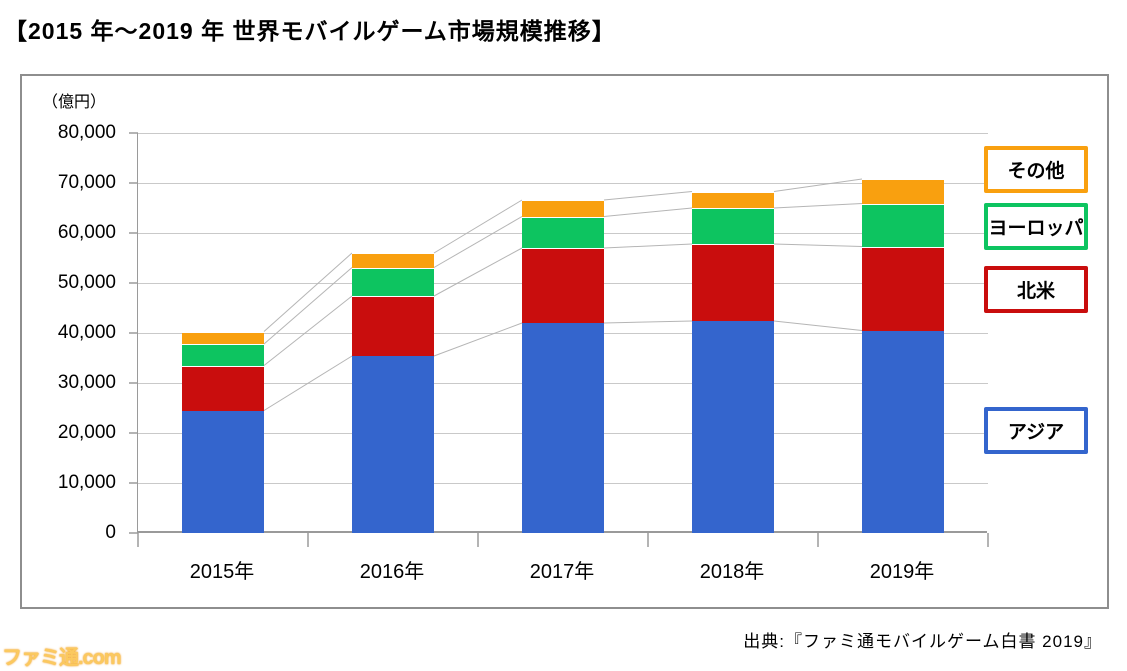  I want to click on y-tick-label: 20,000, so click(86, 432).